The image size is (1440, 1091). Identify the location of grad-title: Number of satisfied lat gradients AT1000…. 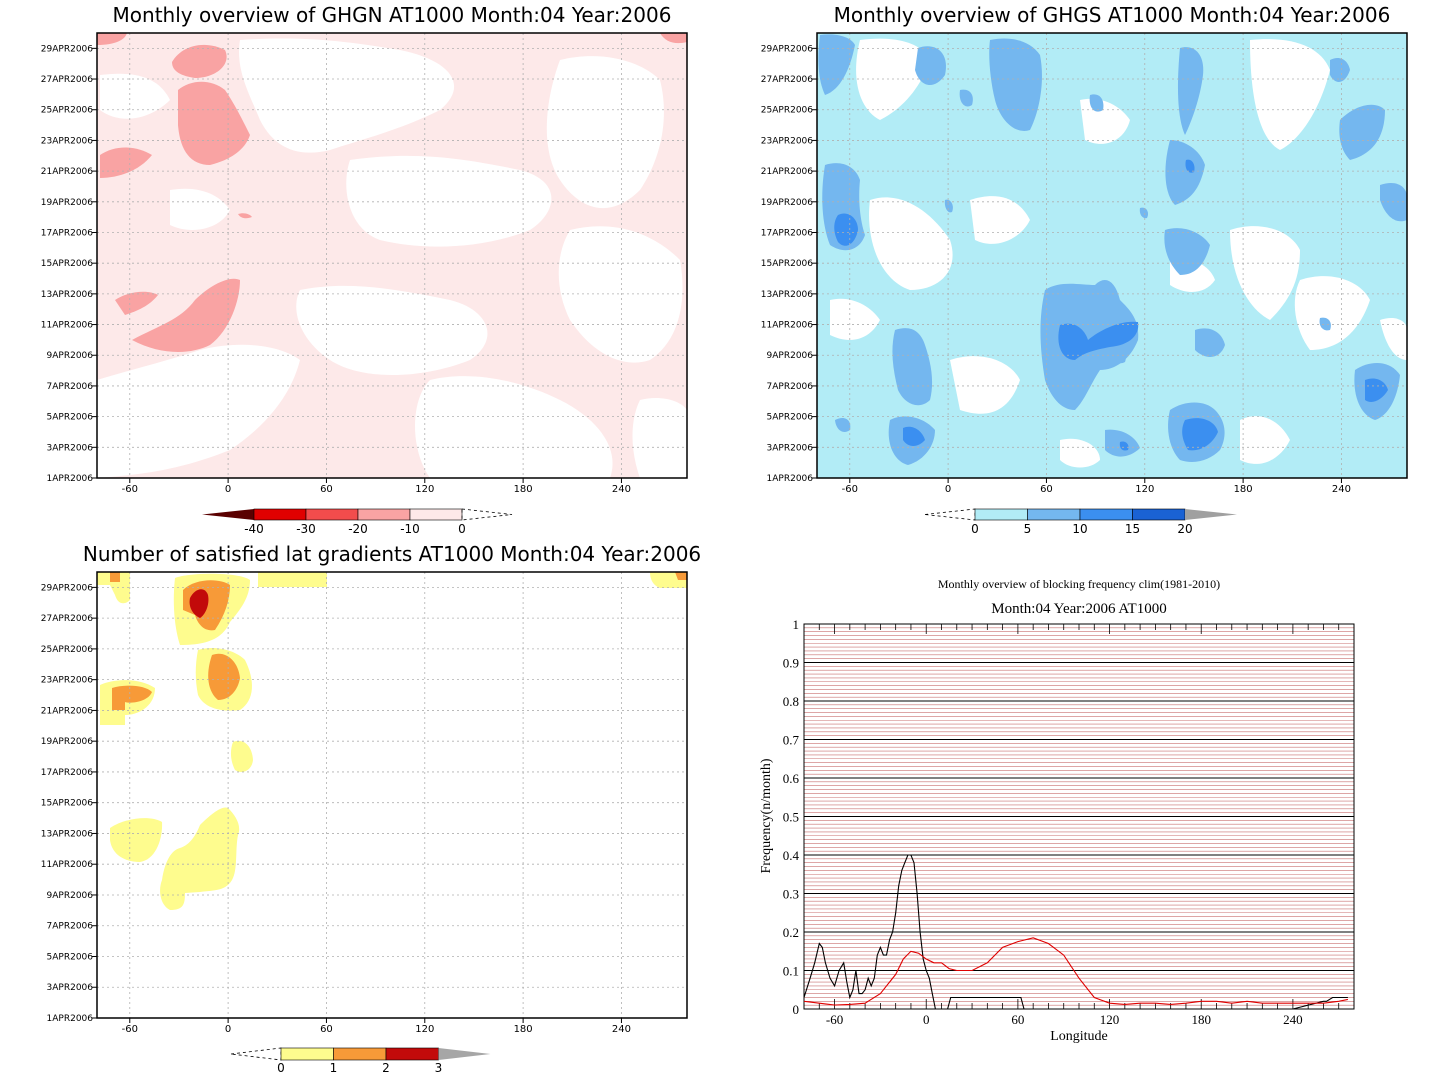
(392, 554).